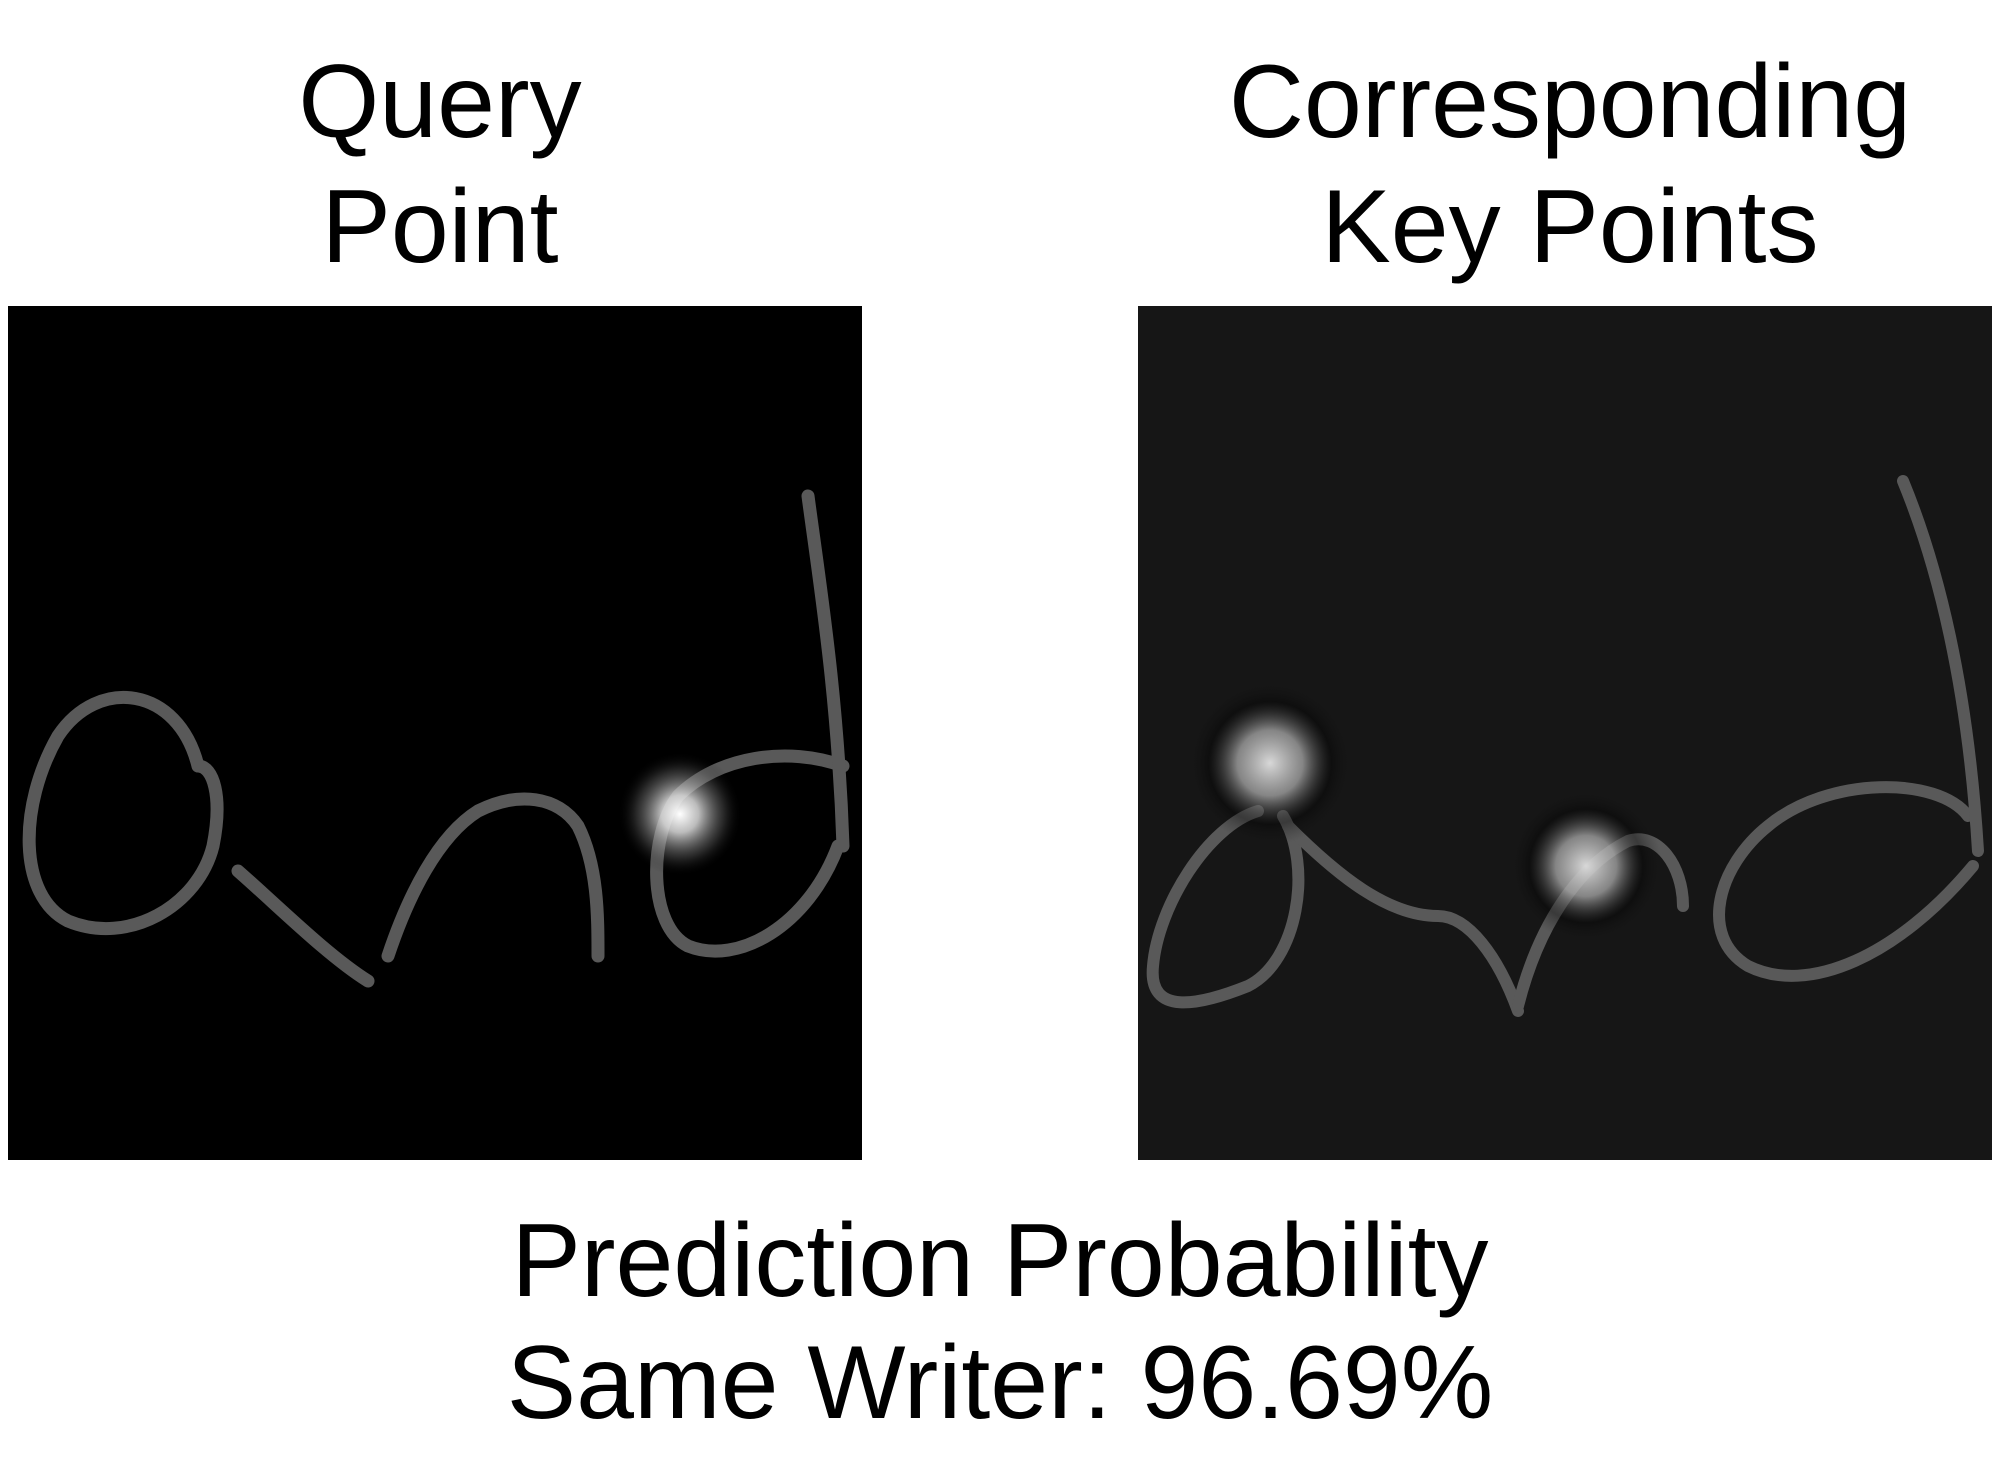  What do you see at coordinates (1940, 666) in the screenshot?
I see `key-letter-d-ascender` at bounding box center [1940, 666].